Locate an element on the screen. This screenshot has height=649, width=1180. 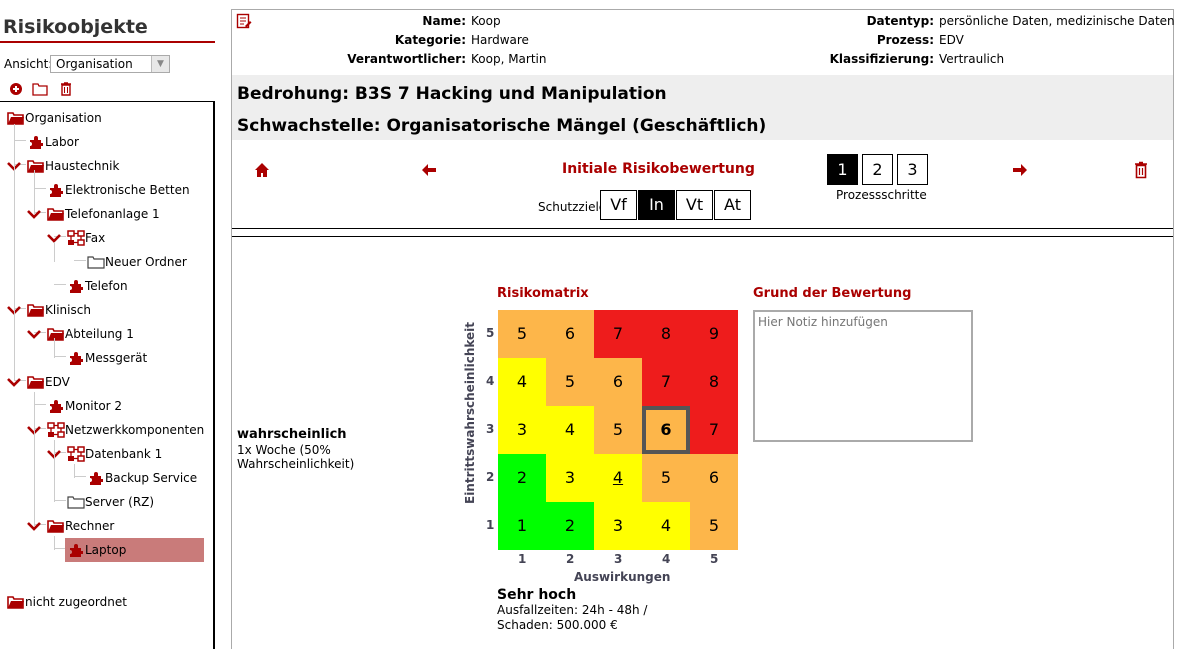
goal-button-vt: Vt is located at coordinates (694, 205).